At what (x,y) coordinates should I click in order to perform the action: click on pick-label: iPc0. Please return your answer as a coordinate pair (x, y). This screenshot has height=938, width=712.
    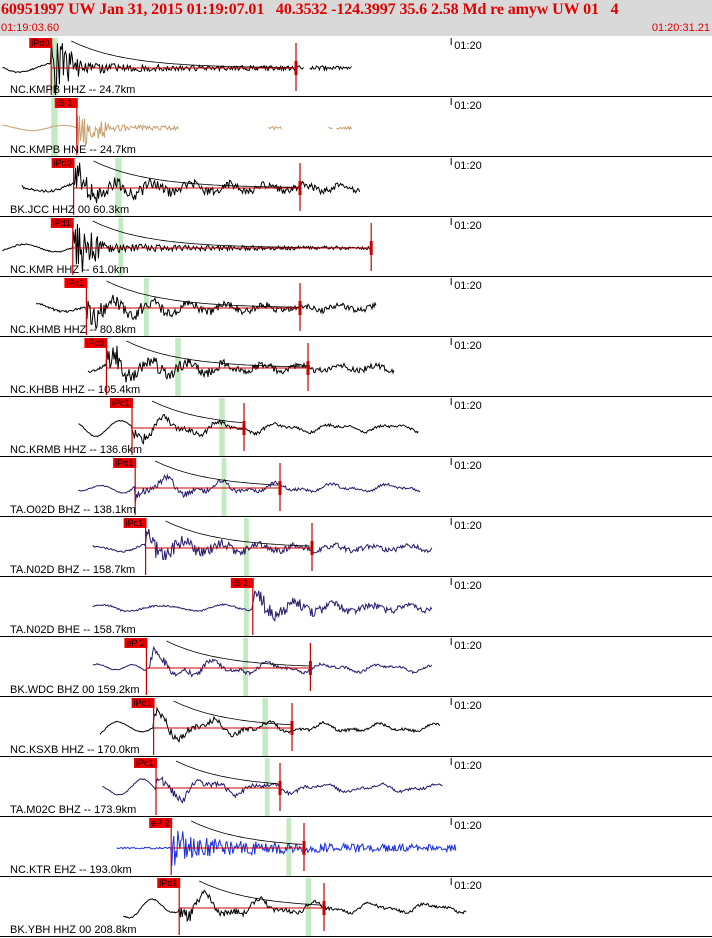
    Looking at the image, I should click on (95, 343).